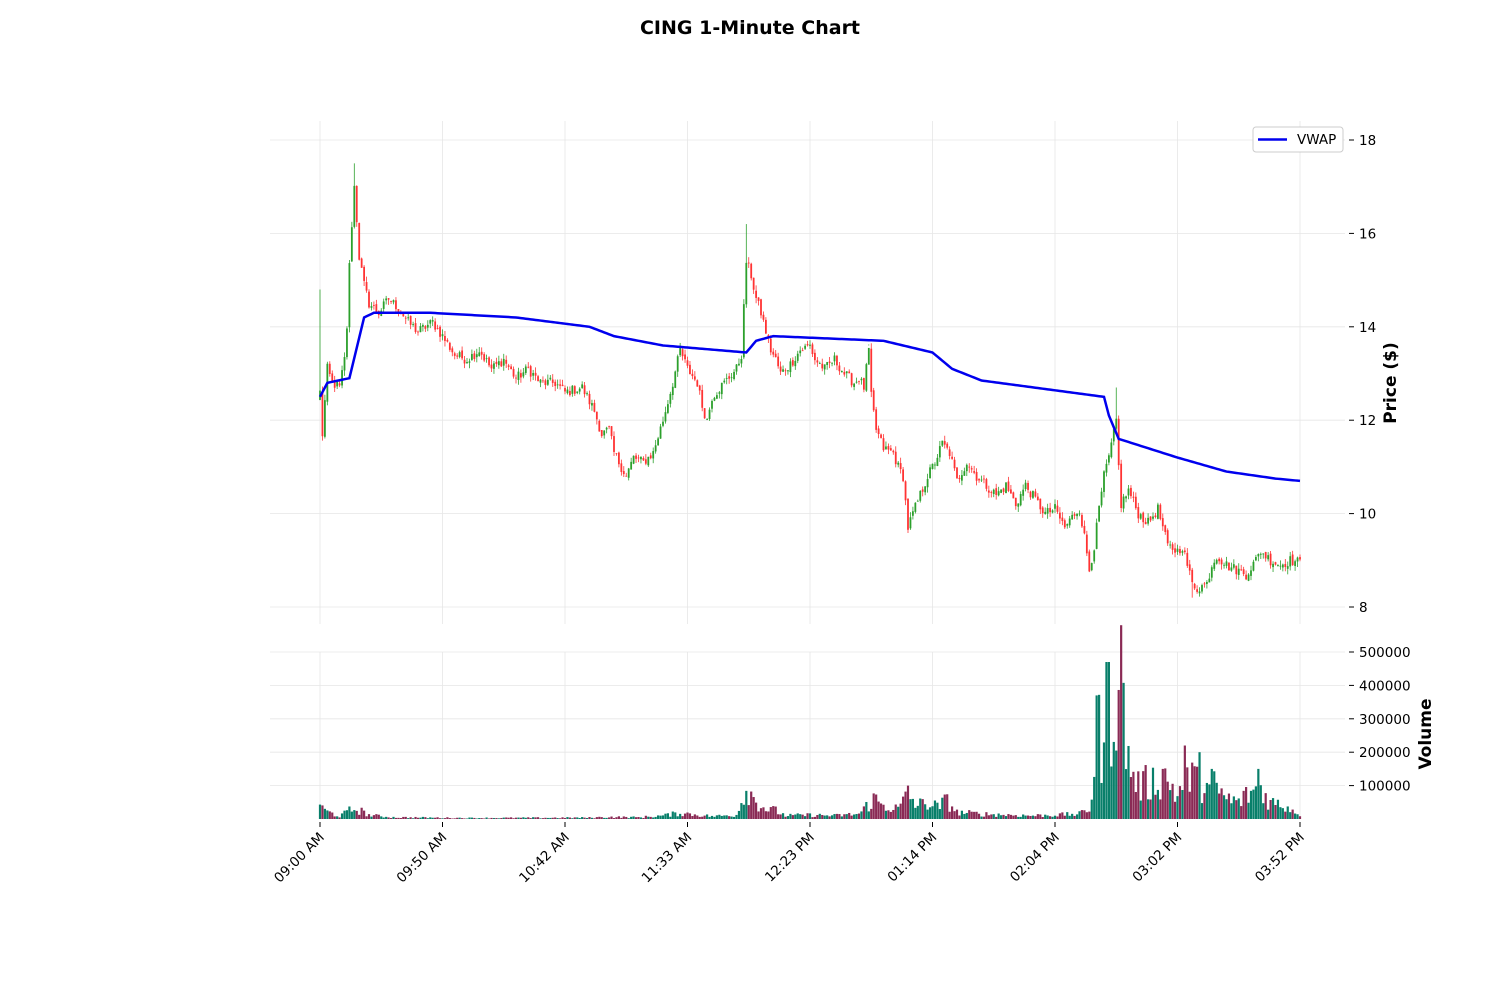  What do you see at coordinates (1426, 733) in the screenshot?
I see `volume-axis-title: Volume` at bounding box center [1426, 733].